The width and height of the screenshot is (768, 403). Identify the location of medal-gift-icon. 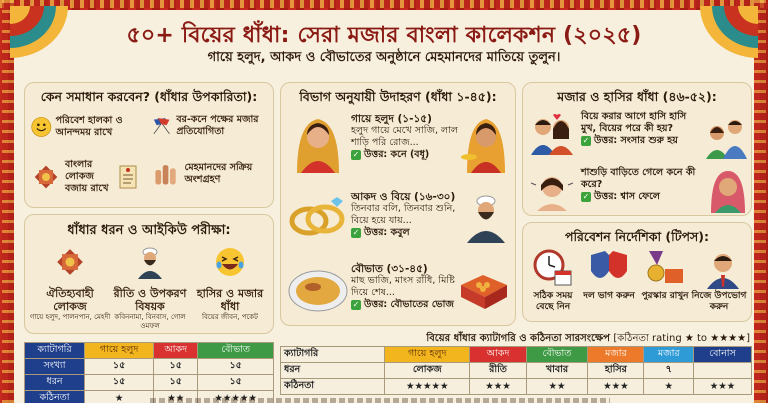
(665, 267).